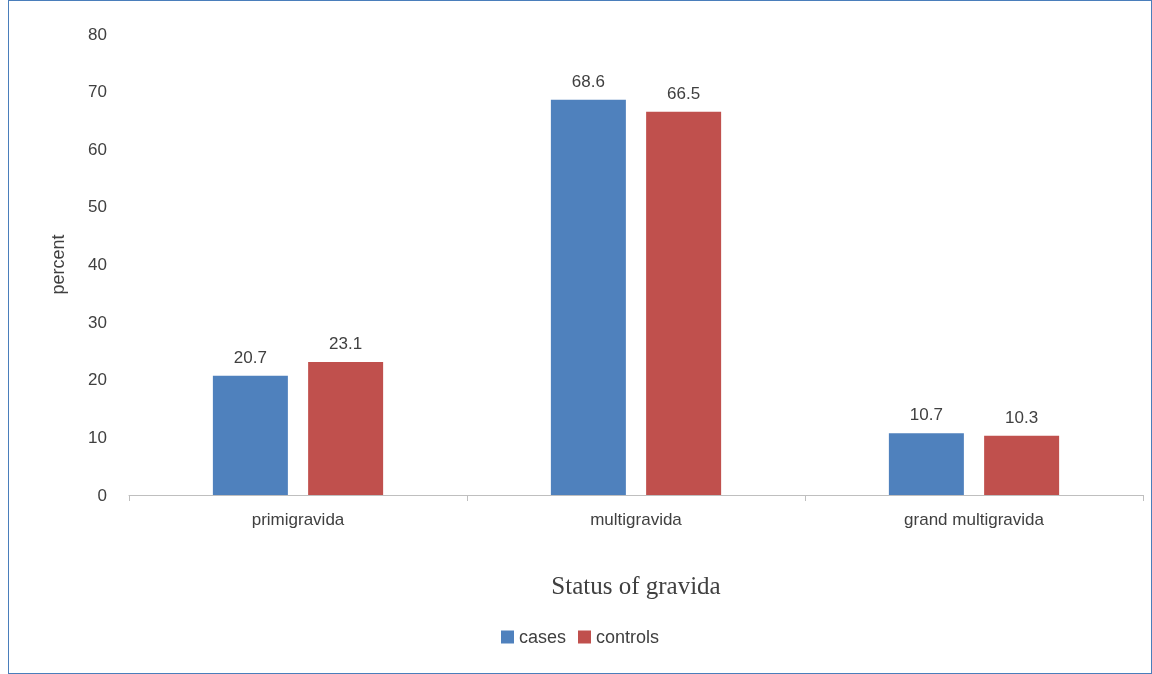 This screenshot has height=674, width=1152. What do you see at coordinates (588, 81) in the screenshot?
I see `data-label: 68.6` at bounding box center [588, 81].